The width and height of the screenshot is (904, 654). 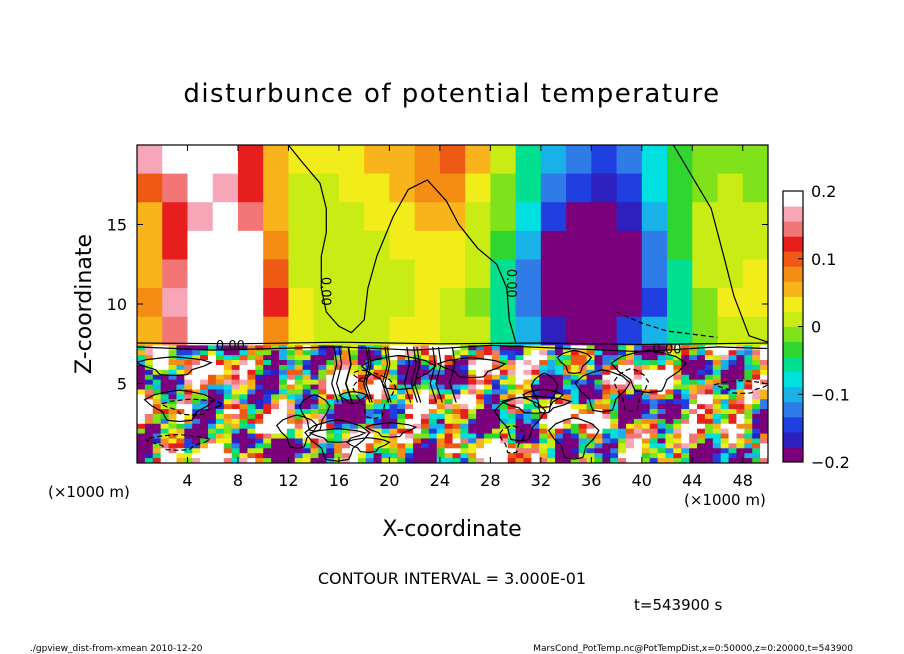 I want to click on x-axis-label: X-coordinate, so click(x=451, y=529).